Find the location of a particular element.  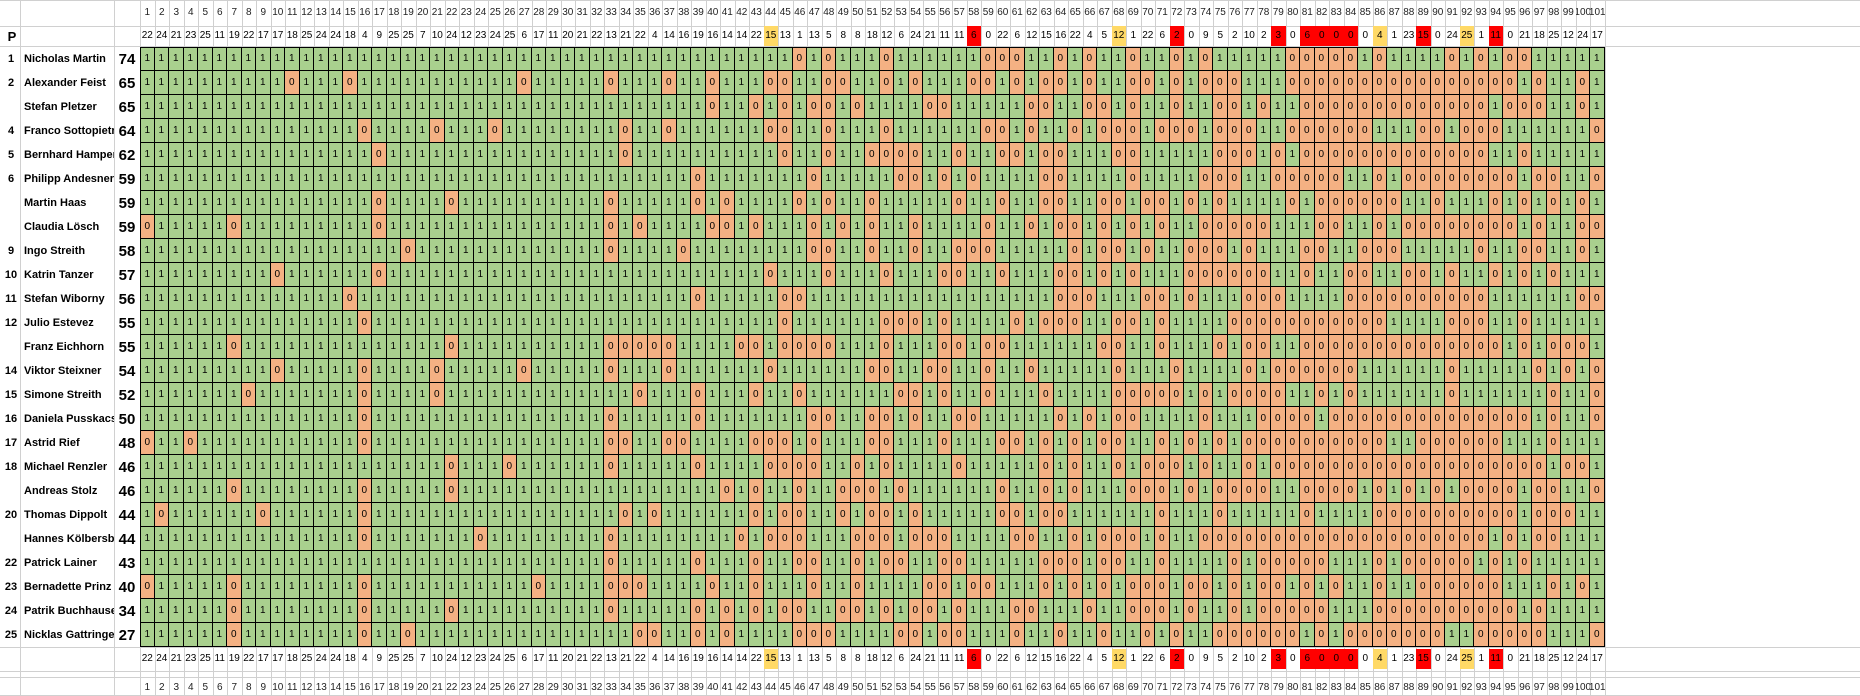

correct-count: 11 is located at coordinates (959, 35).